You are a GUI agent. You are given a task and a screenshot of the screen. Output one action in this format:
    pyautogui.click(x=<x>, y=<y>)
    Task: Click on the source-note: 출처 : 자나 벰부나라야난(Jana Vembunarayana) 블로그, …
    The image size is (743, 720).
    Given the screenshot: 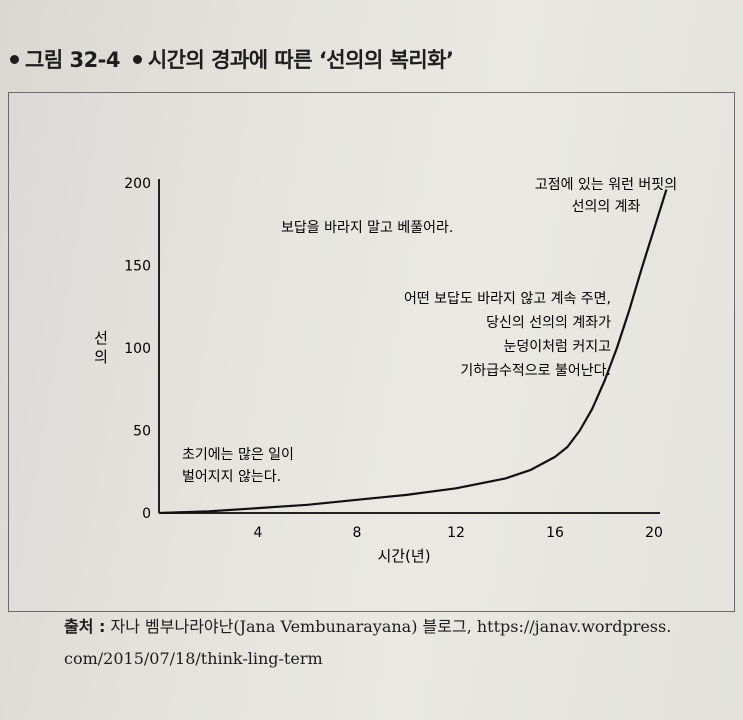 What is the action you would take?
    pyautogui.click(x=367, y=643)
    